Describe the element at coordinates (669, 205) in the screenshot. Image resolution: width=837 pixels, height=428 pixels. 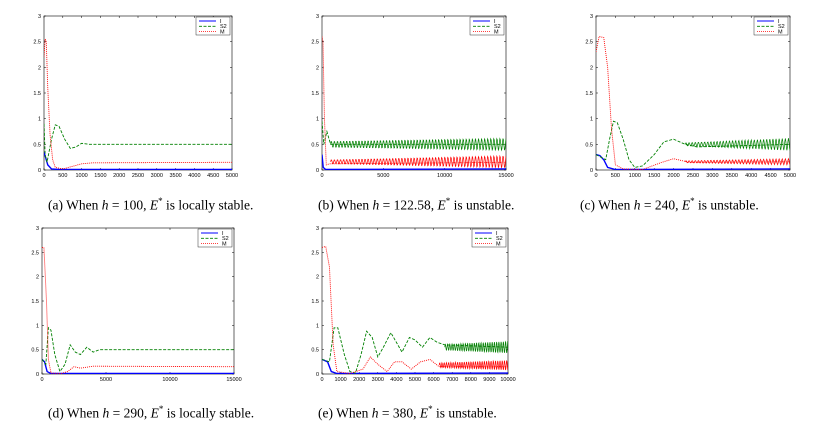
I see `caption-c: (c) When h = 240, E* is unstable.` at that location.